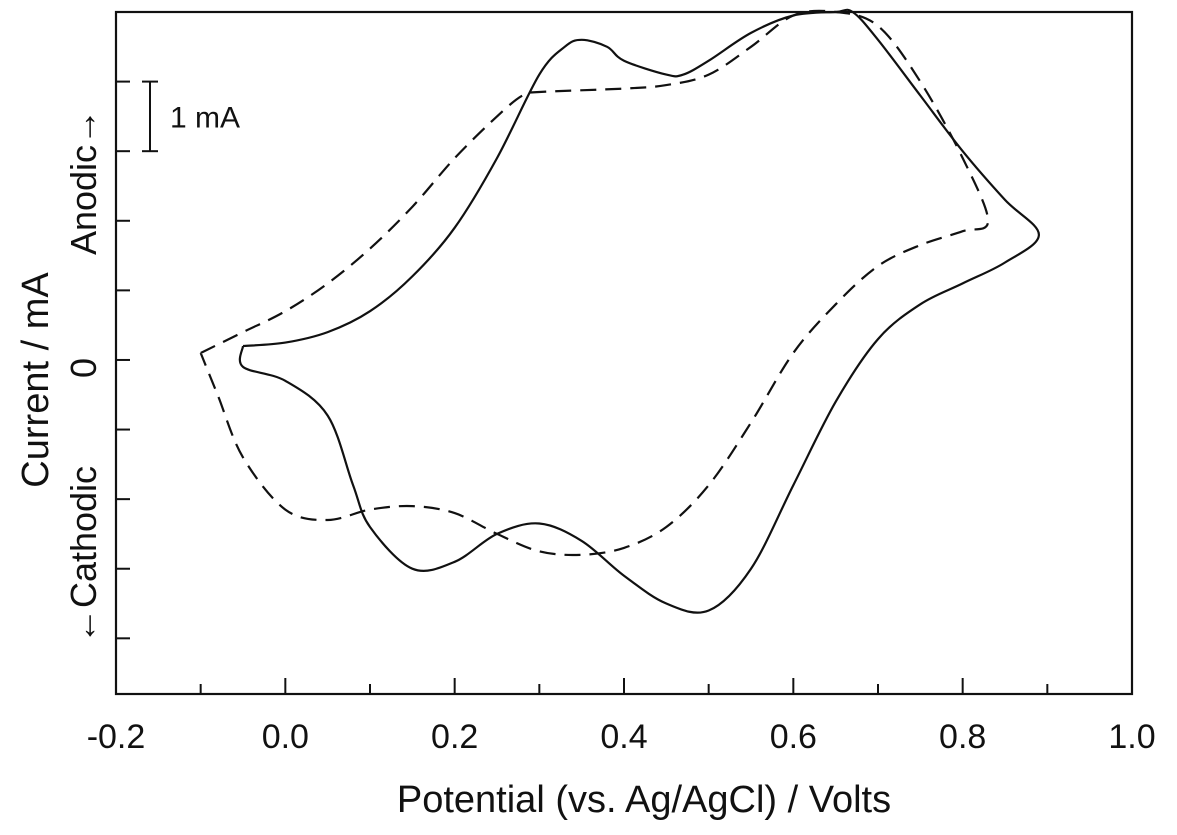  What do you see at coordinates (454, 737) in the screenshot?
I see `x-tick-label: 0.2` at bounding box center [454, 737].